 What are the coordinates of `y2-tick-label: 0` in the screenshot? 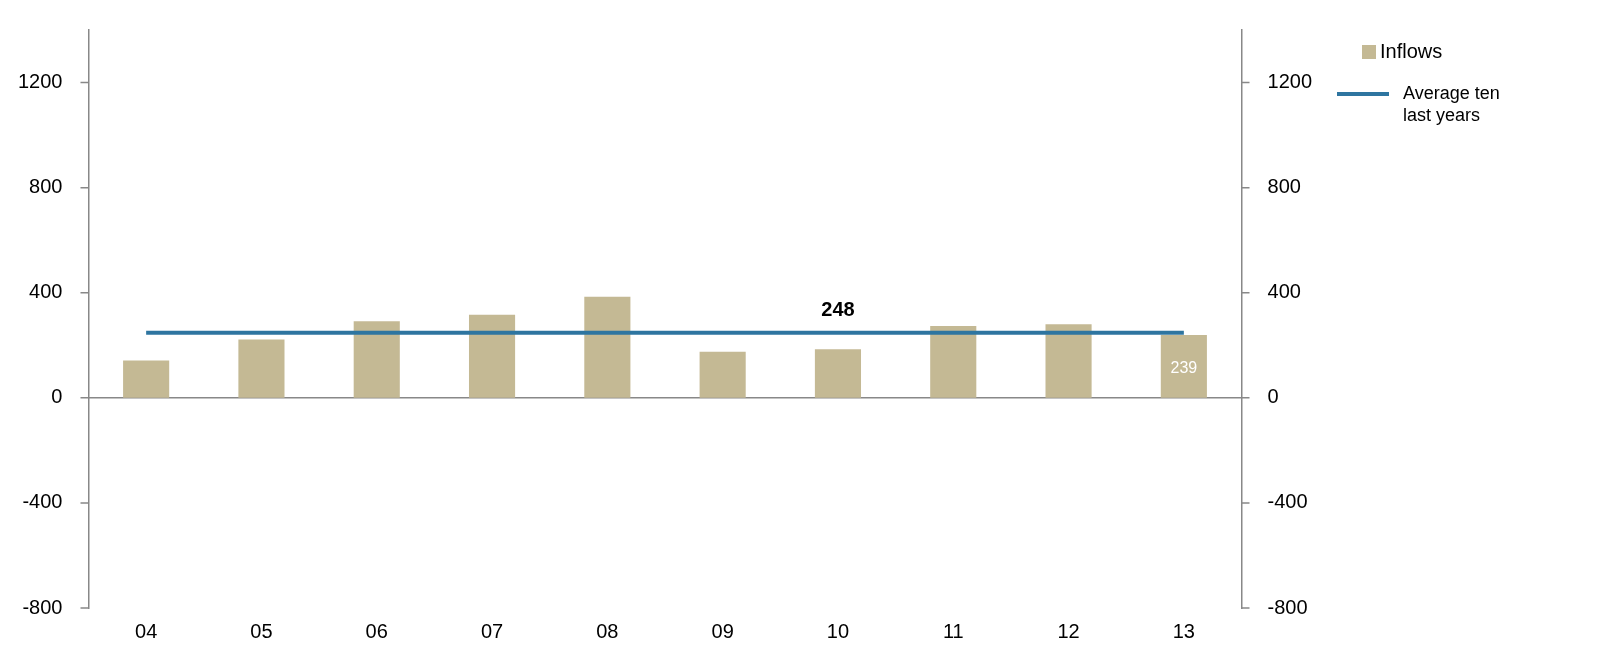 It's located at (1273, 396).